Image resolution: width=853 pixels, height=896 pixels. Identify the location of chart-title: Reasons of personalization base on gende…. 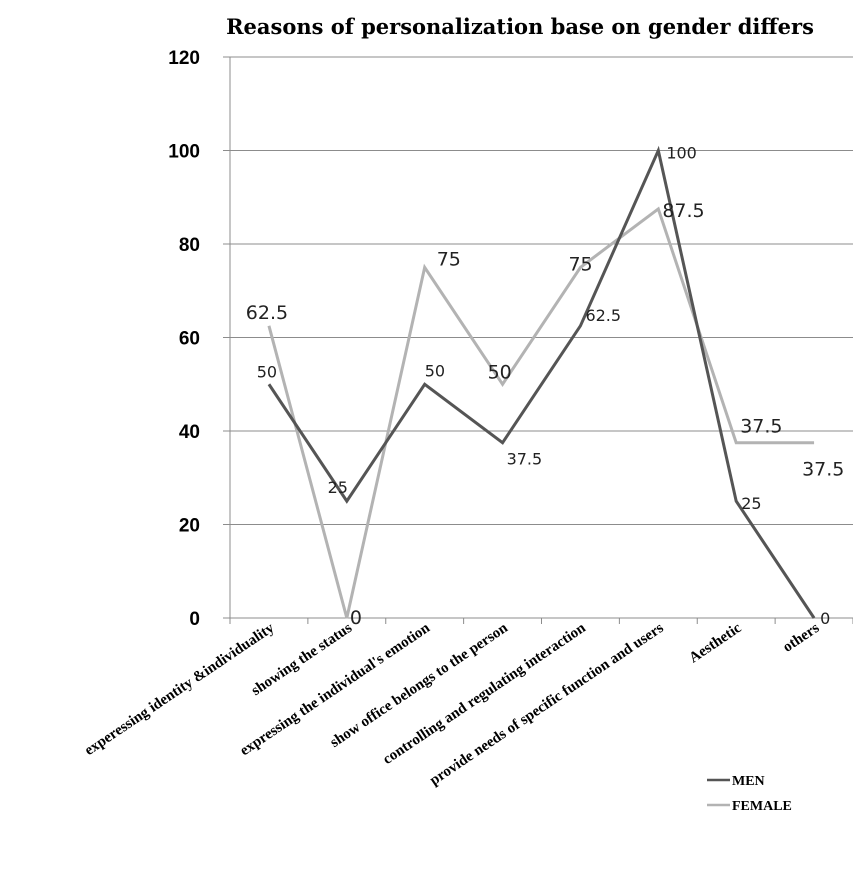
(520, 26).